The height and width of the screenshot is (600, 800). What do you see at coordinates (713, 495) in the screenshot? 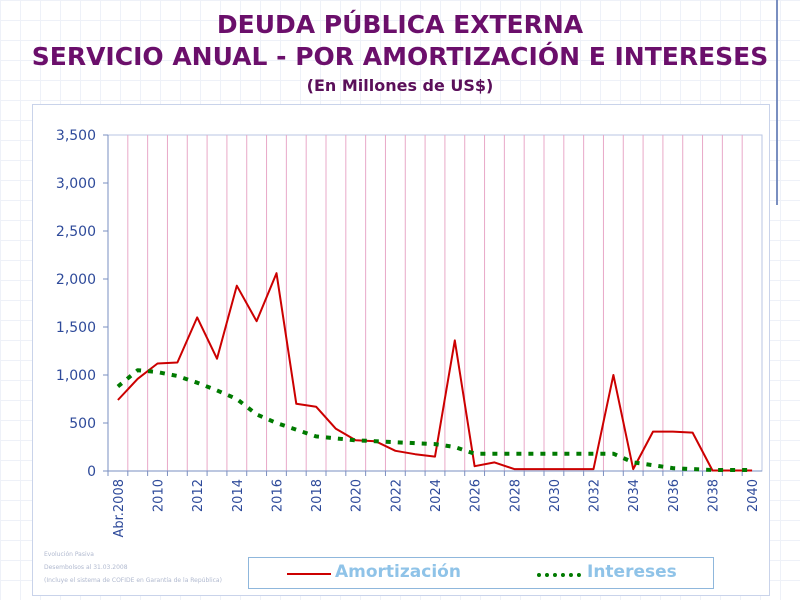
I see `x-tick-label: 2038` at bounding box center [713, 495].